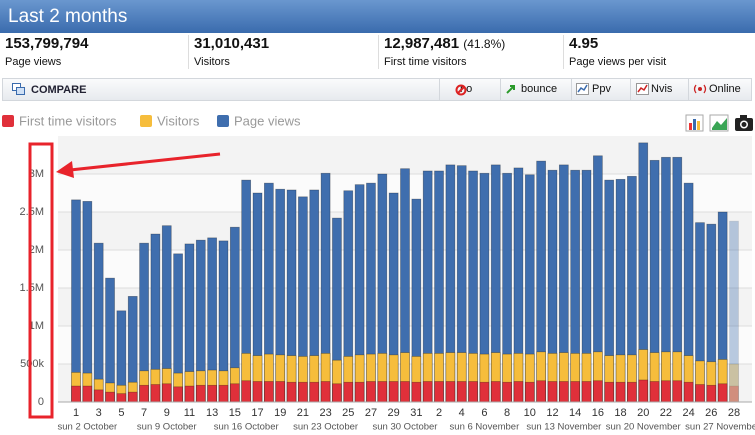  Describe the element at coordinates (655, 89) in the screenshot. I see `button-nvis: Nvis` at that location.